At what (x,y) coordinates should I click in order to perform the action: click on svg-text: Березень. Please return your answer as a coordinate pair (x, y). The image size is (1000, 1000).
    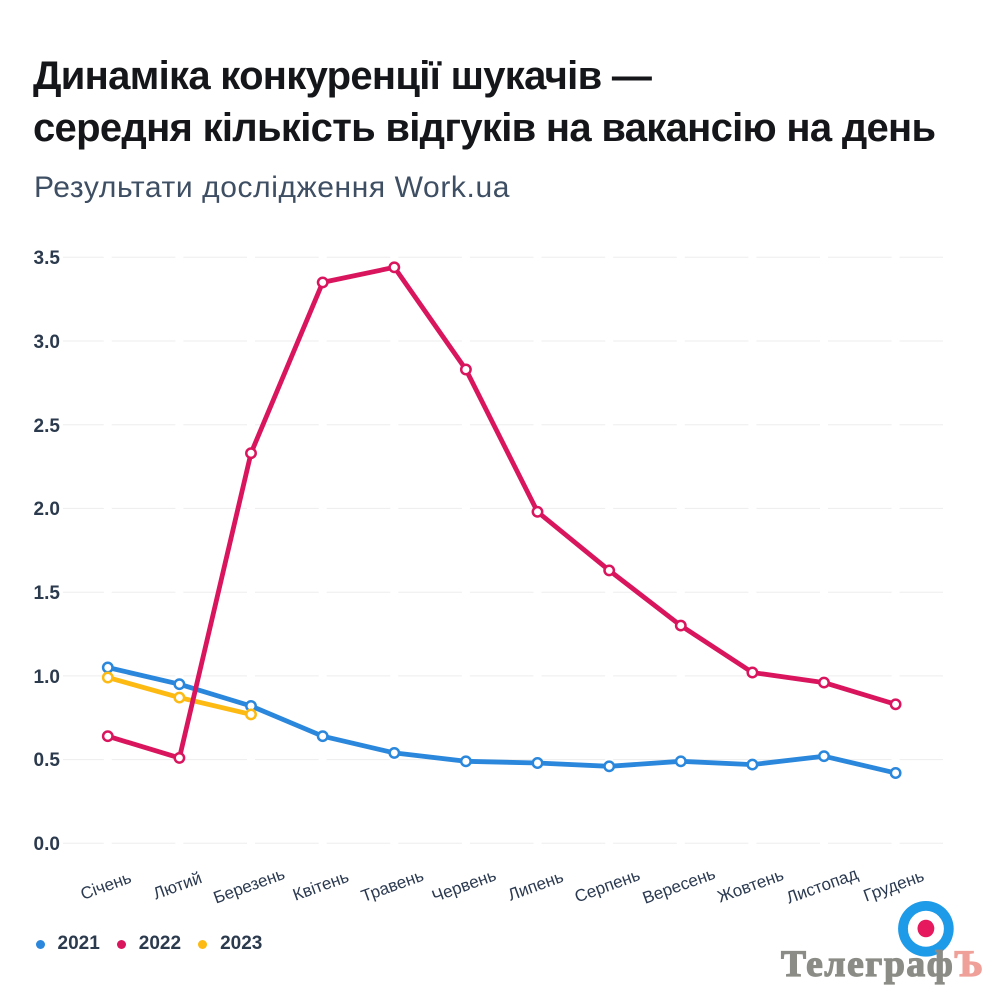
    Looking at the image, I should click on (249, 885).